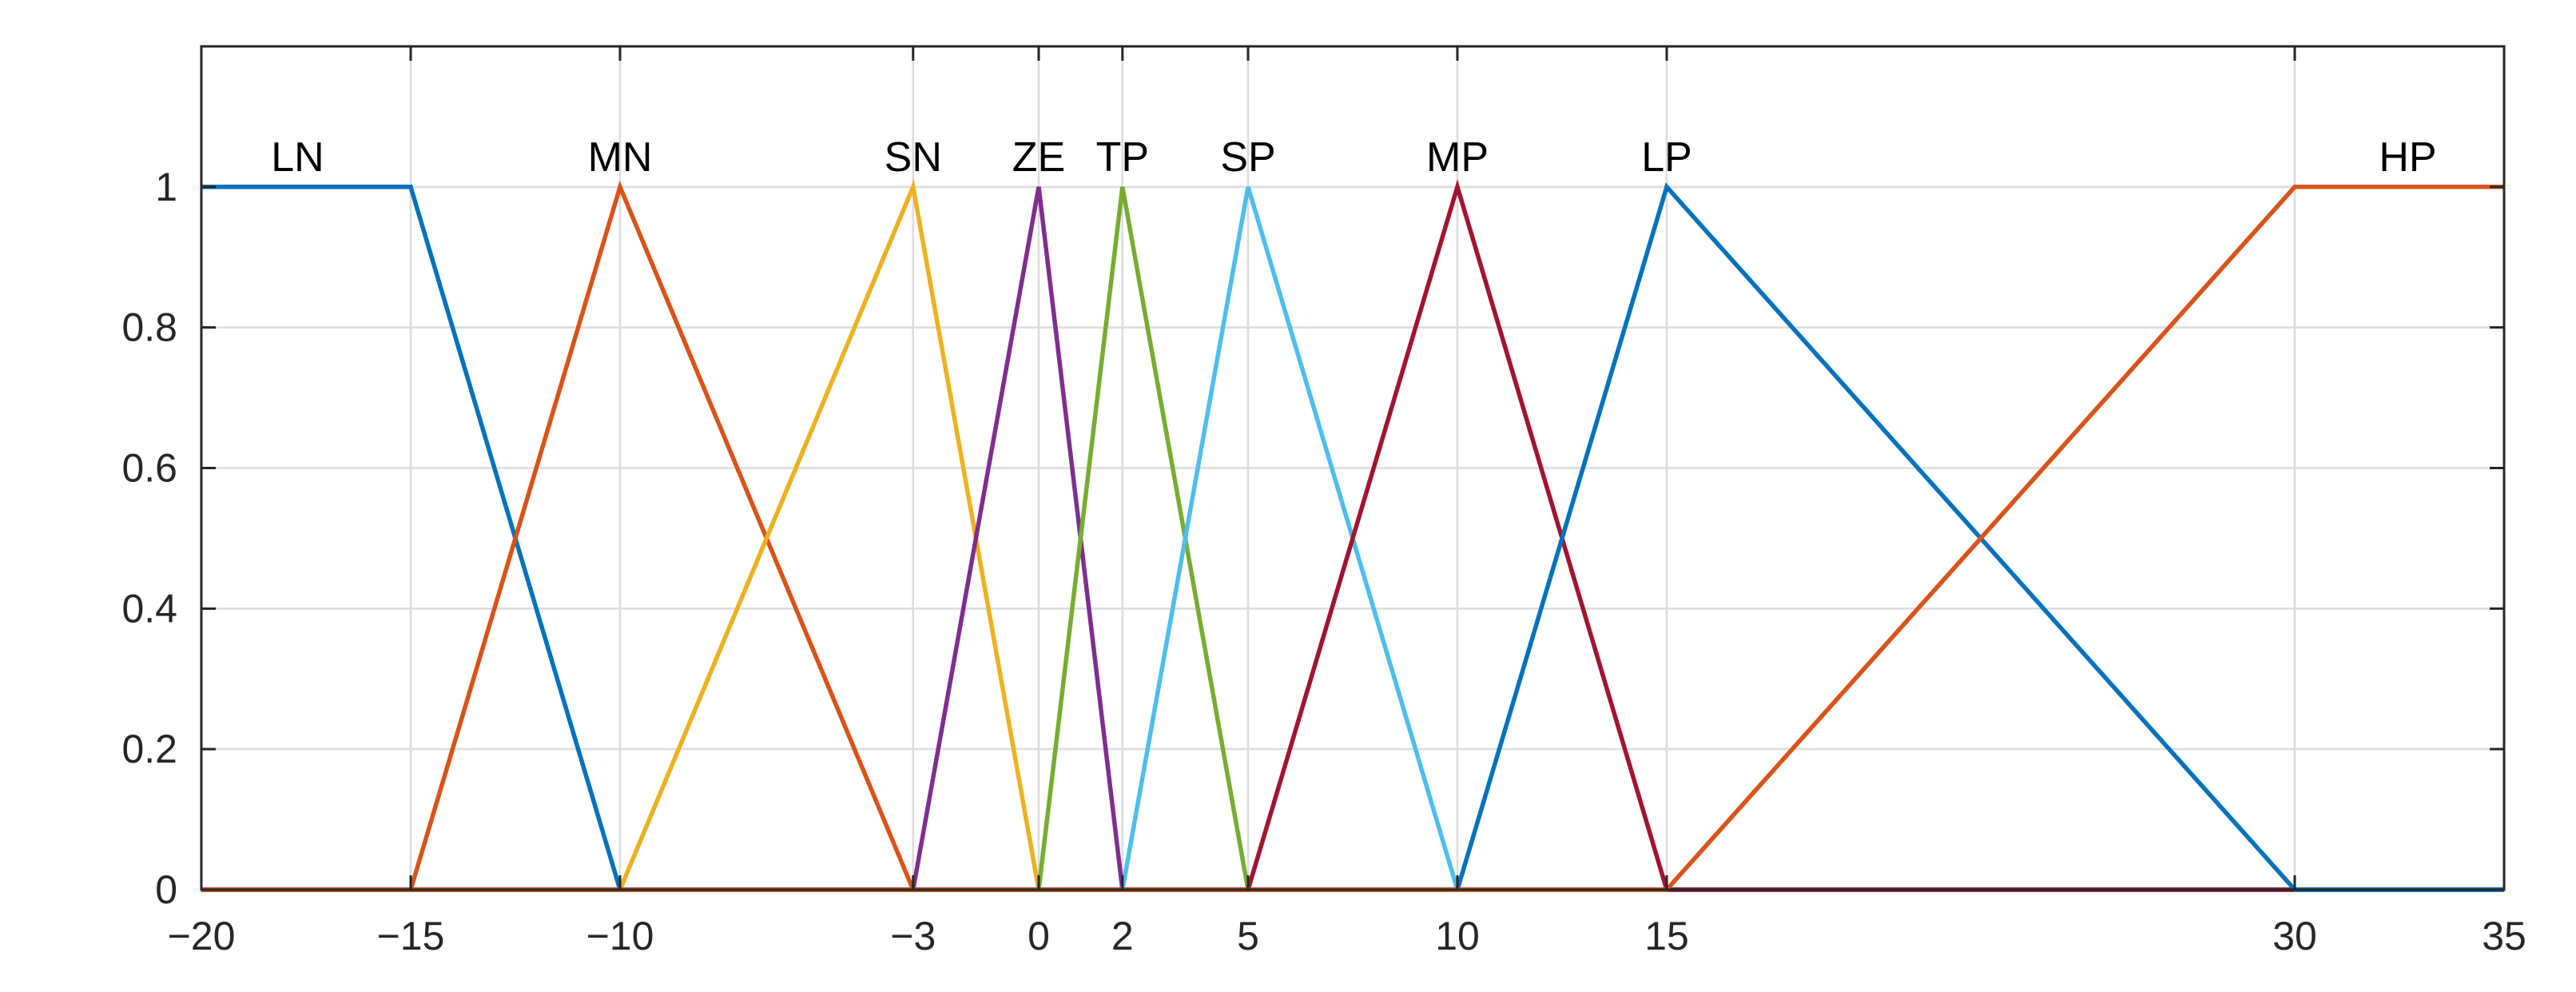 This screenshot has width=2576, height=992. Describe the element at coordinates (149, 749) in the screenshot. I see `y-tick-label: 0.2` at that location.